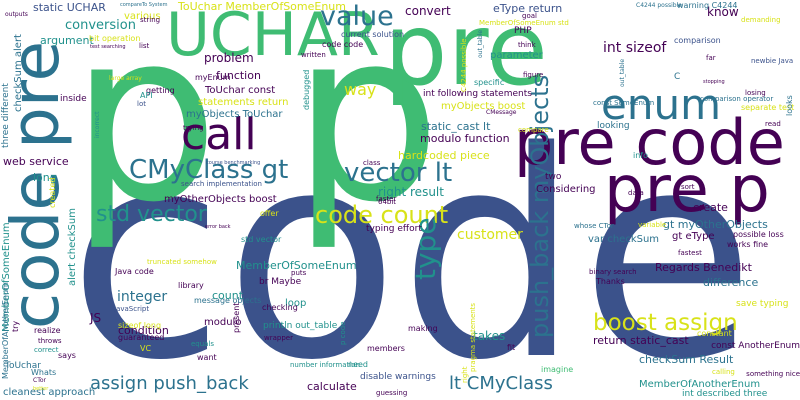 The height and width of the screenshot is (400, 800). What do you see at coordinates (269, 213) in the screenshot?
I see `word-wrapper: offer` at bounding box center [269, 213].